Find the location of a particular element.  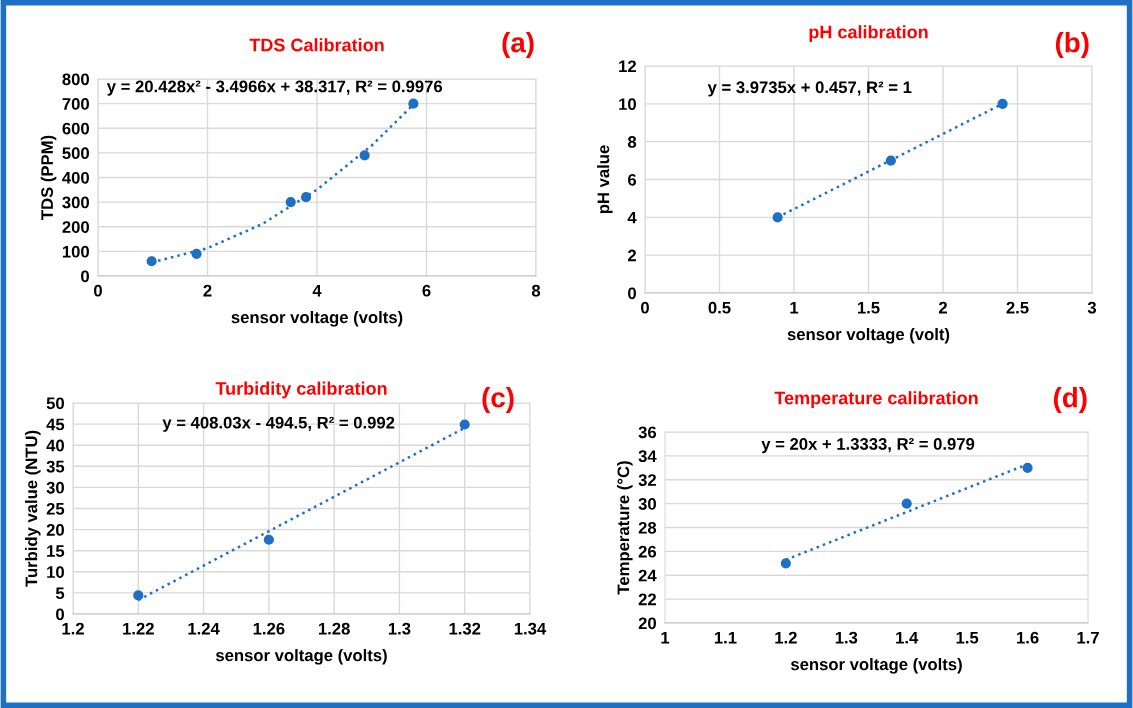

x-tick-label: 1.22 is located at coordinates (138, 628).